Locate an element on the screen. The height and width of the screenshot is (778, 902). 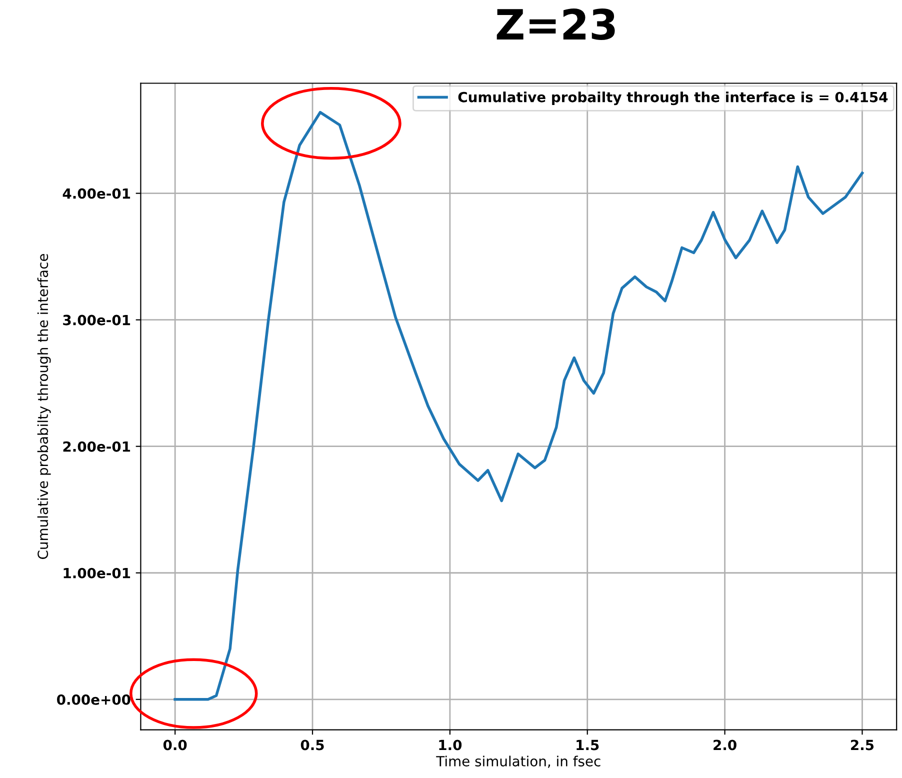
x-tick-label: 0.0 is located at coordinates (175, 745).